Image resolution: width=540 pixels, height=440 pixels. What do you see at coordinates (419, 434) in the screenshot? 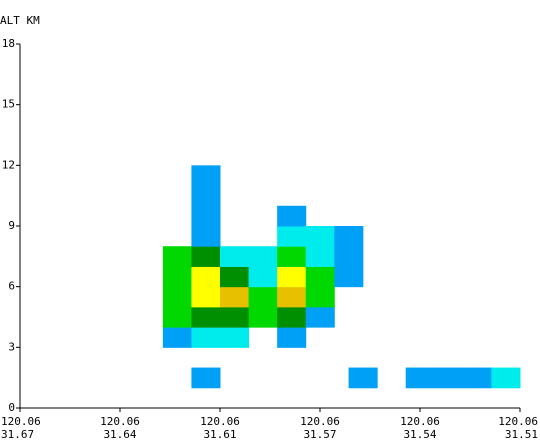
I see `x-tick-label-lat: 31.54` at bounding box center [419, 434].